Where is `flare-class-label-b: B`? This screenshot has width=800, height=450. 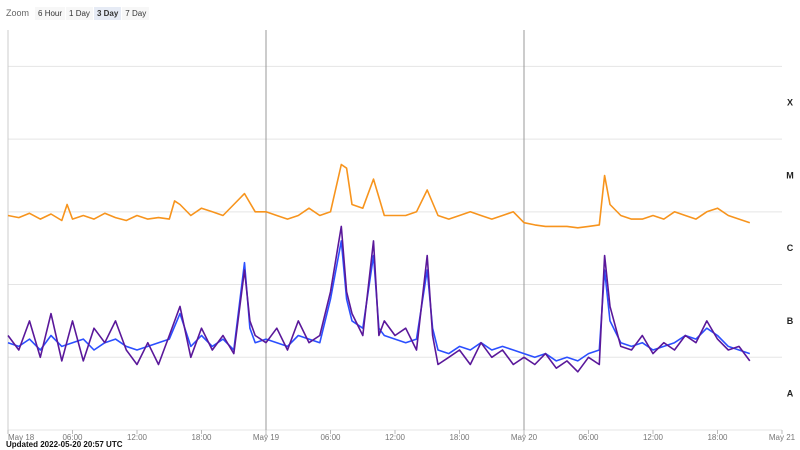
flare-class-label-b: B is located at coordinates (790, 321).